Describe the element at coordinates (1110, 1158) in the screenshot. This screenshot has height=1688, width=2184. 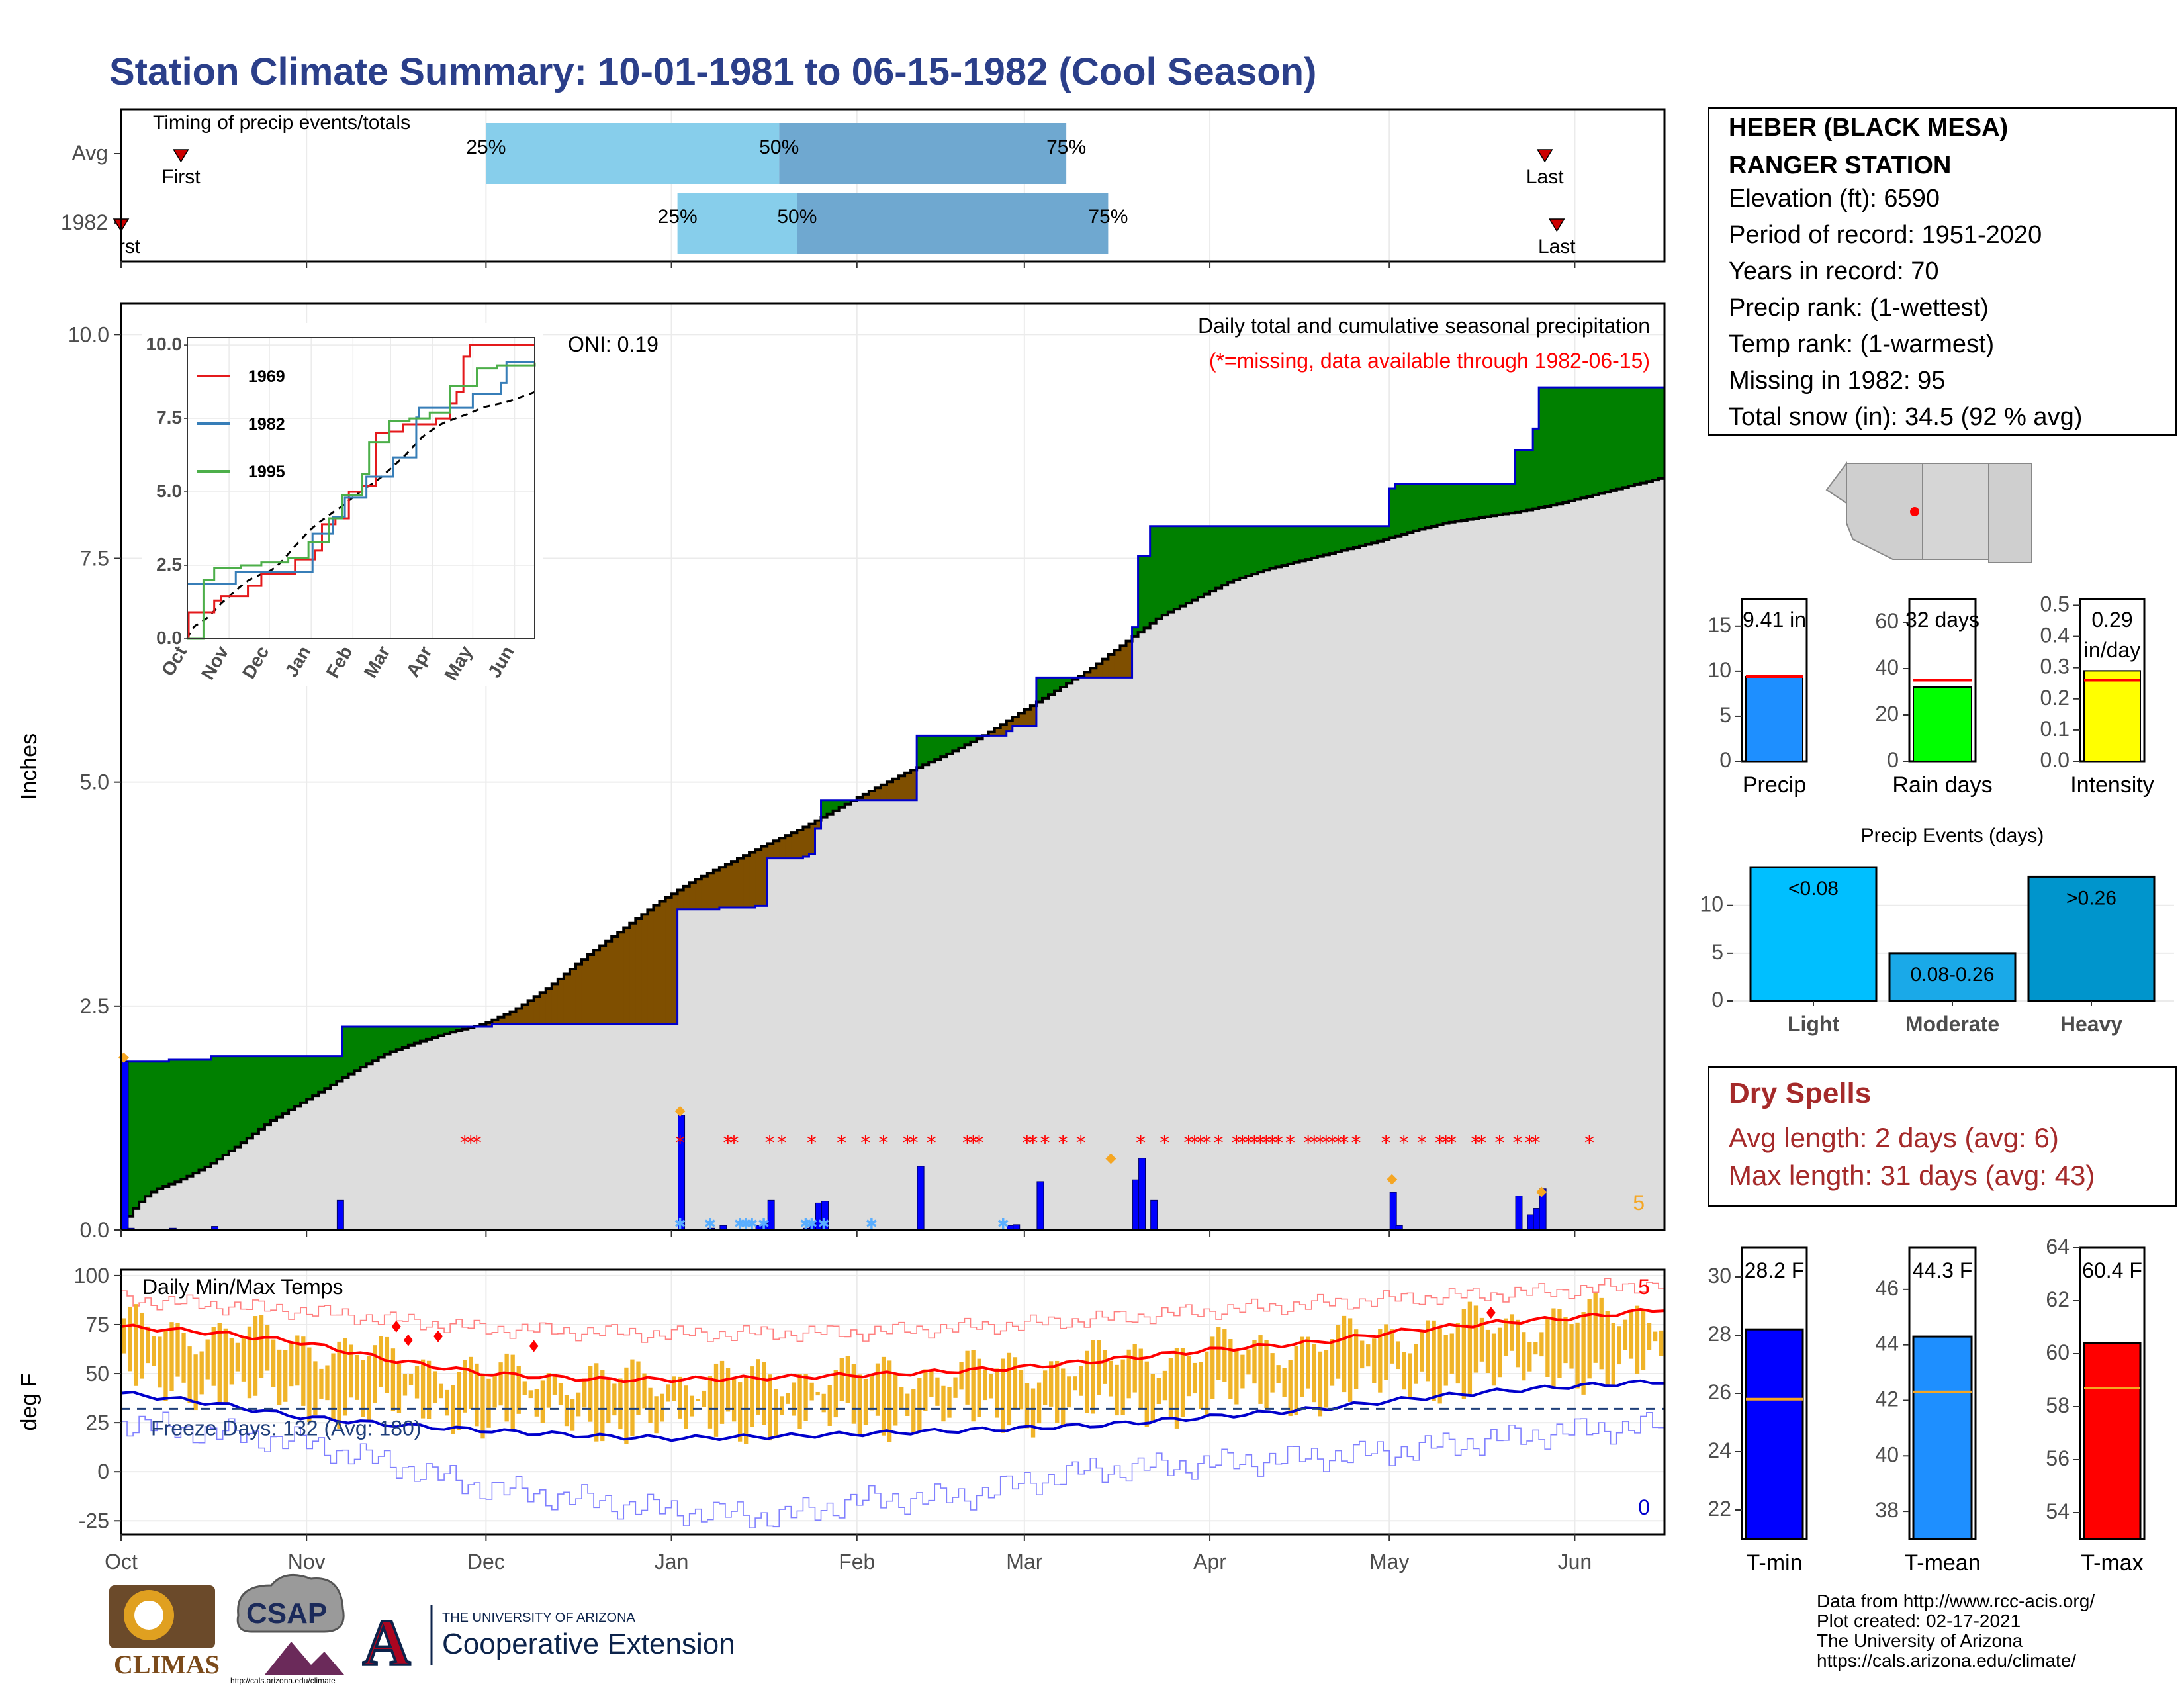
I see `event-marker` at that location.